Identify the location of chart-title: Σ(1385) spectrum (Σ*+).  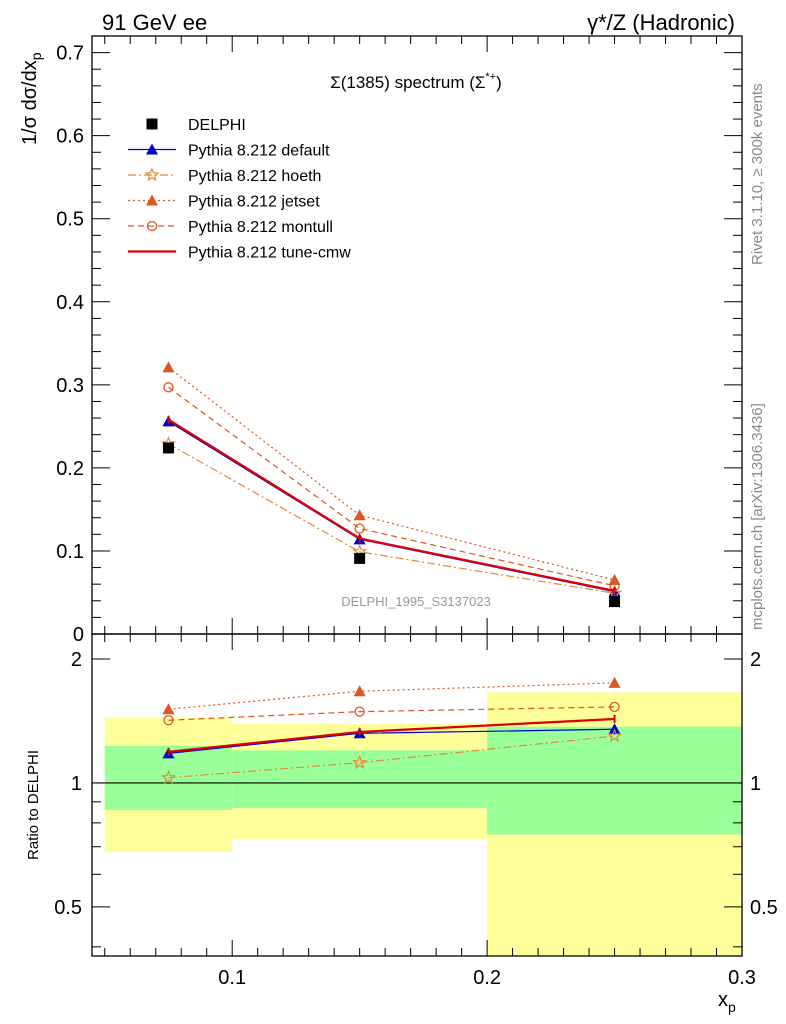
(416, 81).